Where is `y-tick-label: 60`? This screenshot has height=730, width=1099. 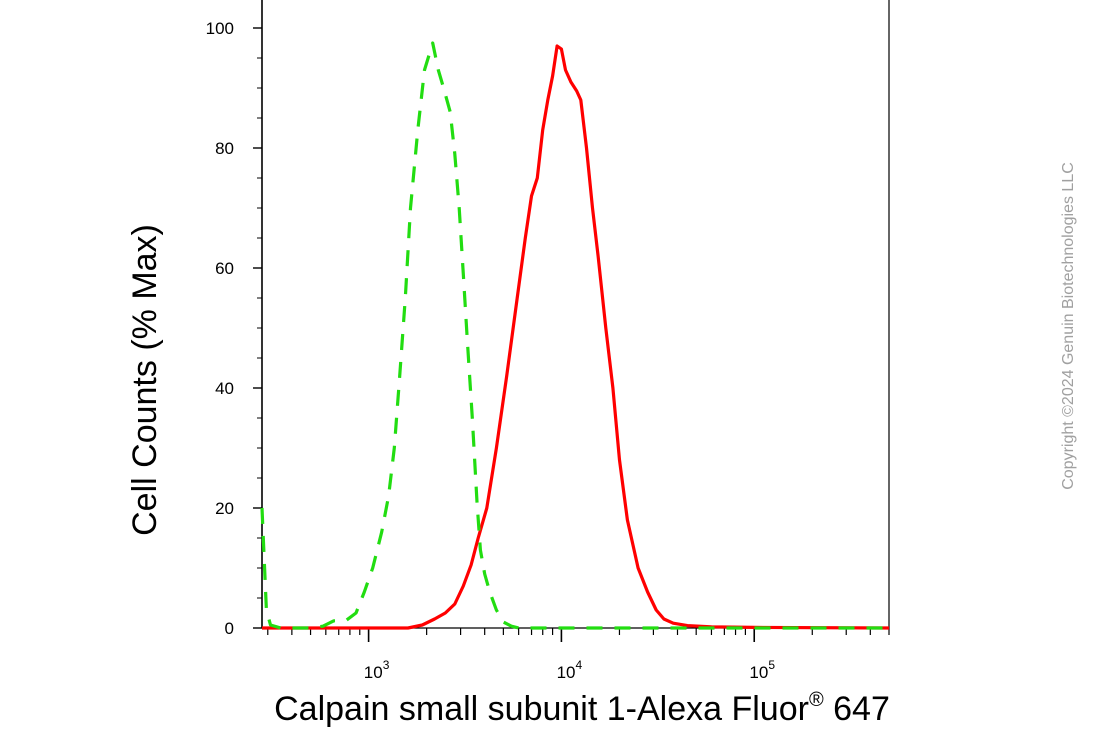
y-tick-label: 60 is located at coordinates (224, 268).